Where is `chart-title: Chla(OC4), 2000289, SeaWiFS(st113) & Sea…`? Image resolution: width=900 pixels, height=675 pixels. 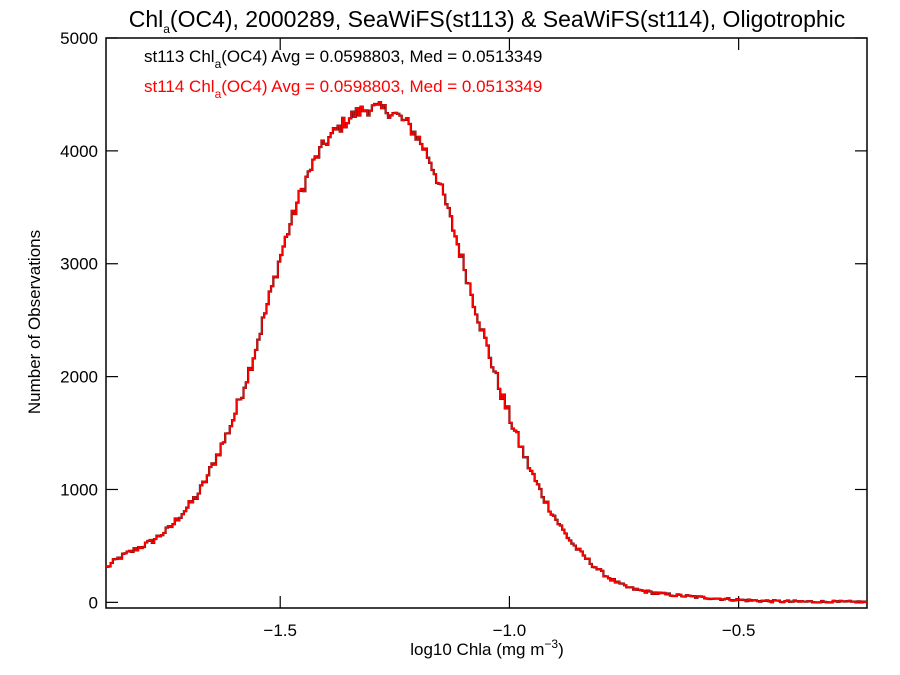
chart-title: Chla(OC4), 2000289, SeaWiFS(st113) & Sea… is located at coordinates (487, 21).